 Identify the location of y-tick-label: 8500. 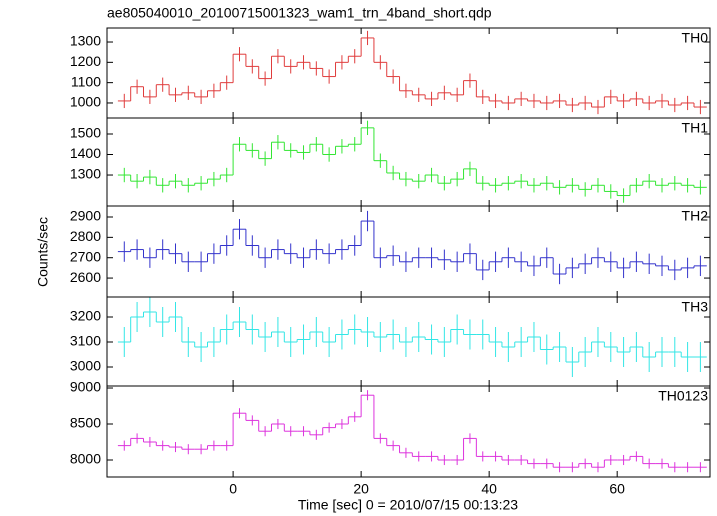
(85, 423).